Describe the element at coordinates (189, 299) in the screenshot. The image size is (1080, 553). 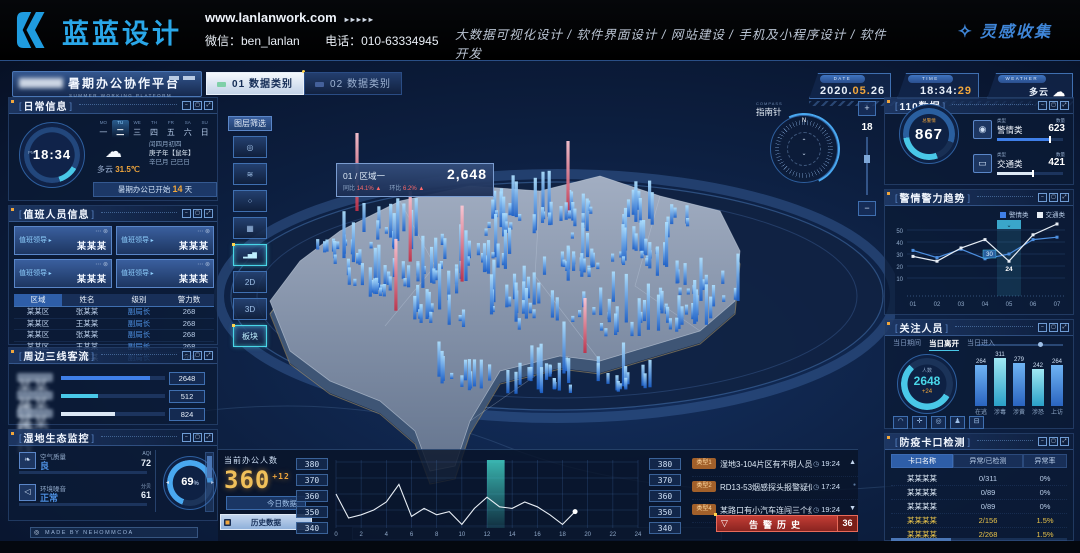
I see `column-header-4: 警力数` at that location.